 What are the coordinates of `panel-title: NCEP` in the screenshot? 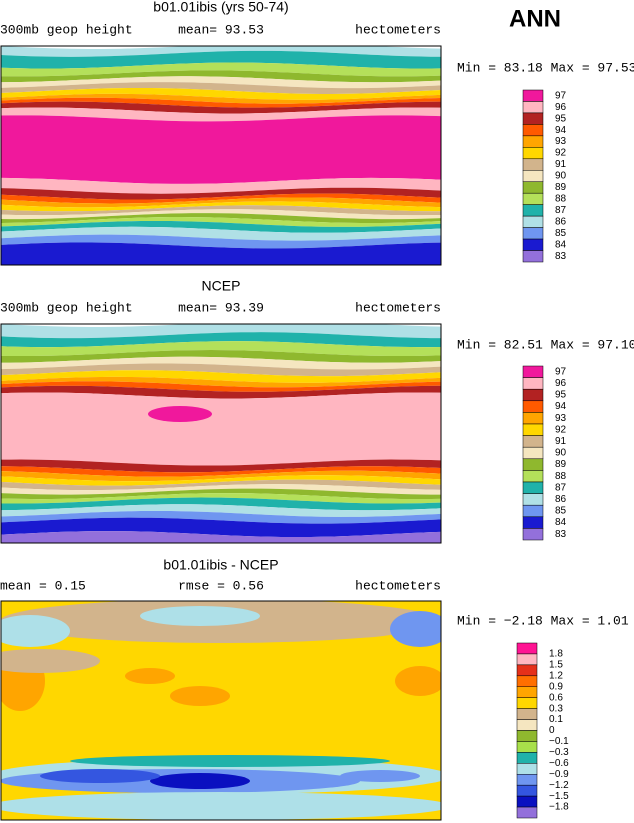 It's located at (221, 286).